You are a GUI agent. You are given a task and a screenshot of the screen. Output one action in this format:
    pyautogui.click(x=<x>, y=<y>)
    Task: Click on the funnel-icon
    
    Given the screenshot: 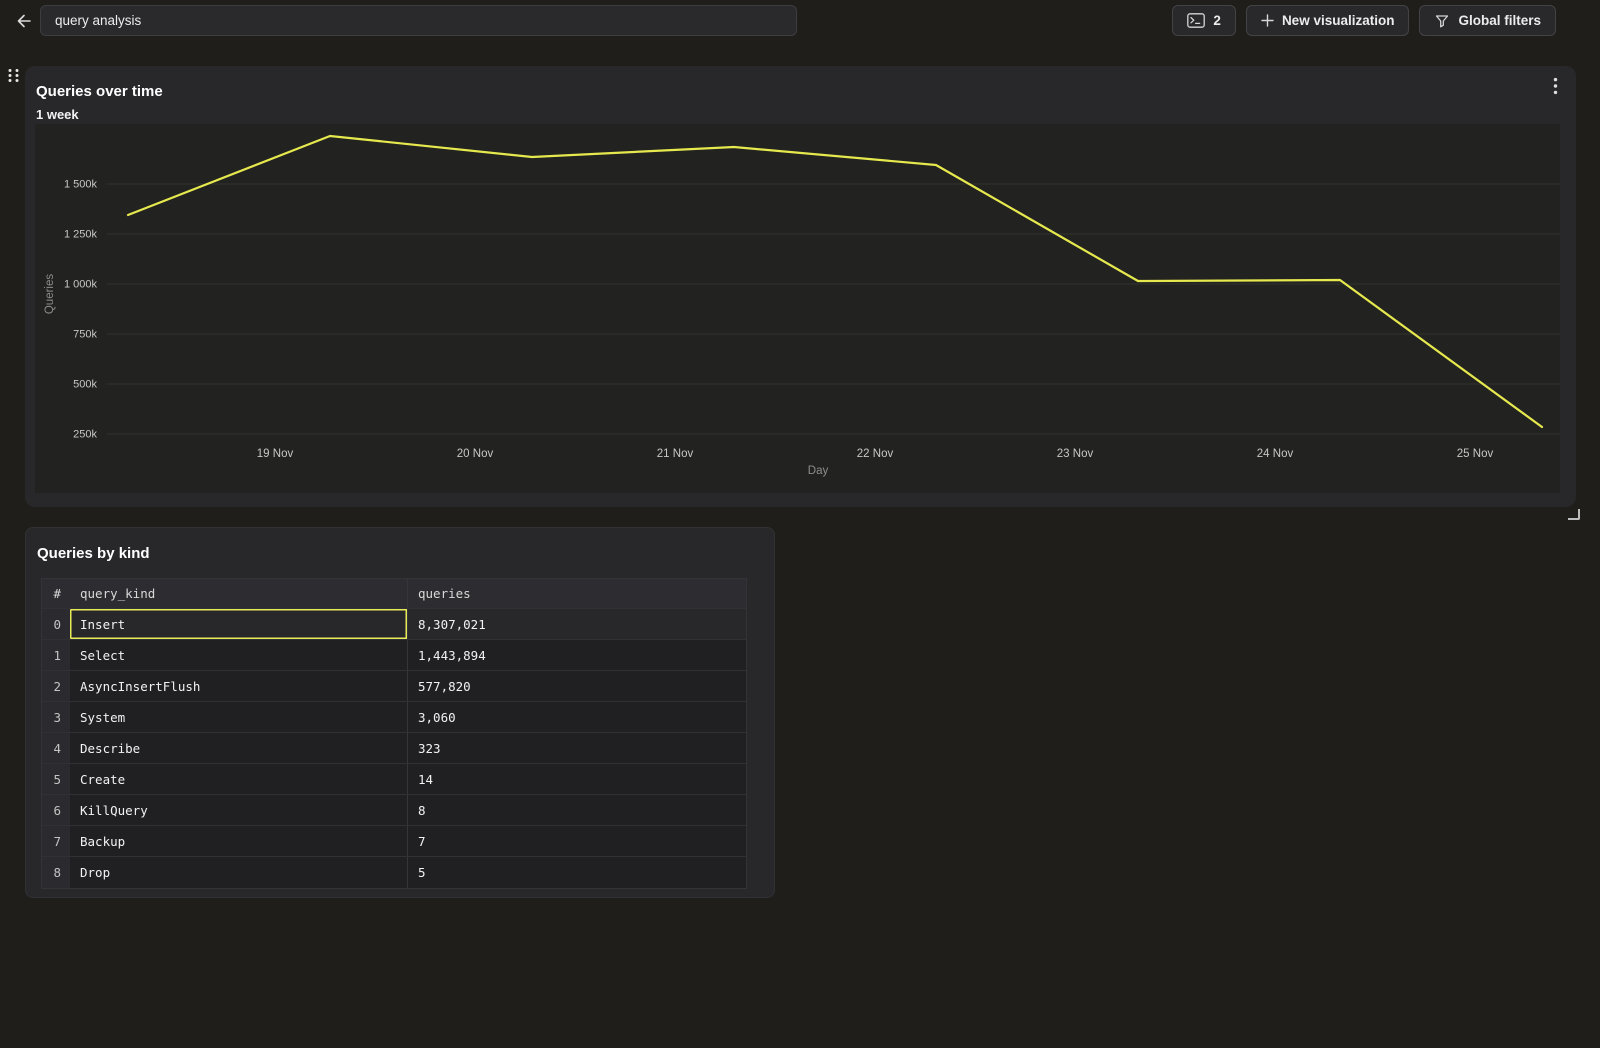 What is the action you would take?
    pyautogui.click(x=1442, y=21)
    